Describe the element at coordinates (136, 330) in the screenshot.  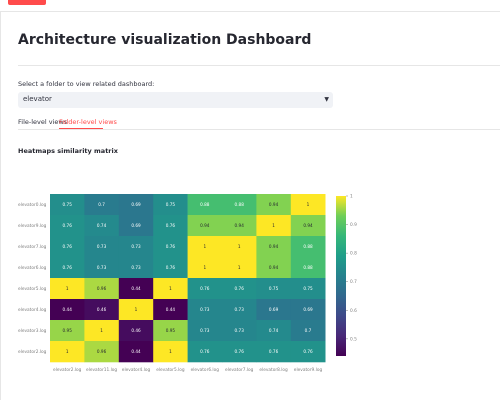
I see `heatmap-cell-label: 0.46` at that location.